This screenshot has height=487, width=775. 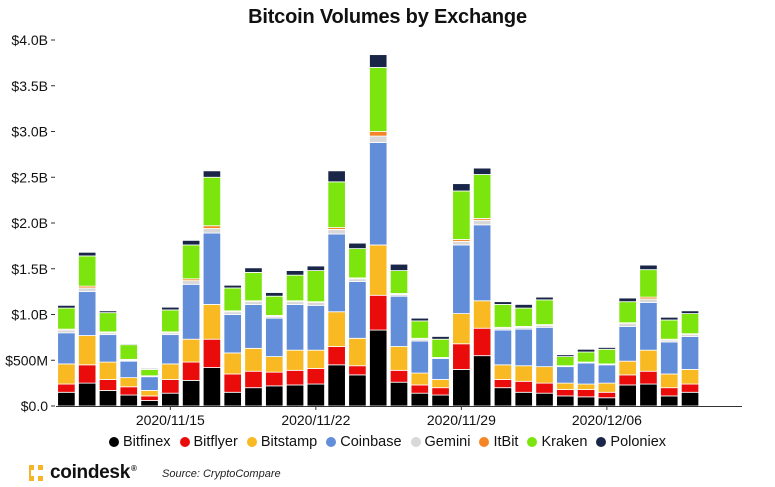 What do you see at coordinates (29, 40) in the screenshot?
I see `y-tick-label: $4.0B` at bounding box center [29, 40].